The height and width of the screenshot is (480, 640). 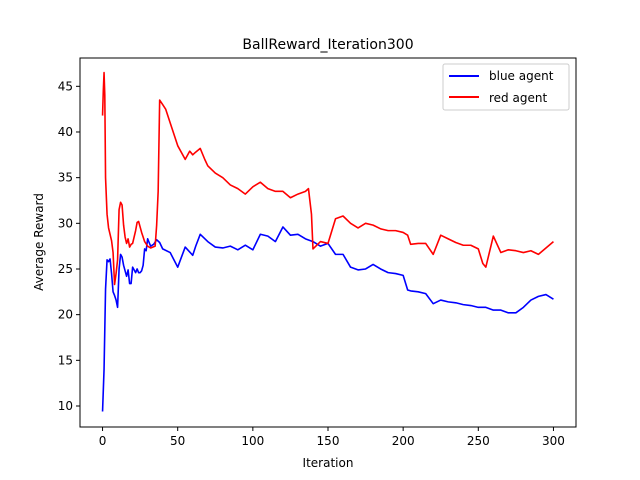 What do you see at coordinates (328, 441) in the screenshot?
I see `x-tick-label: 150` at bounding box center [328, 441].